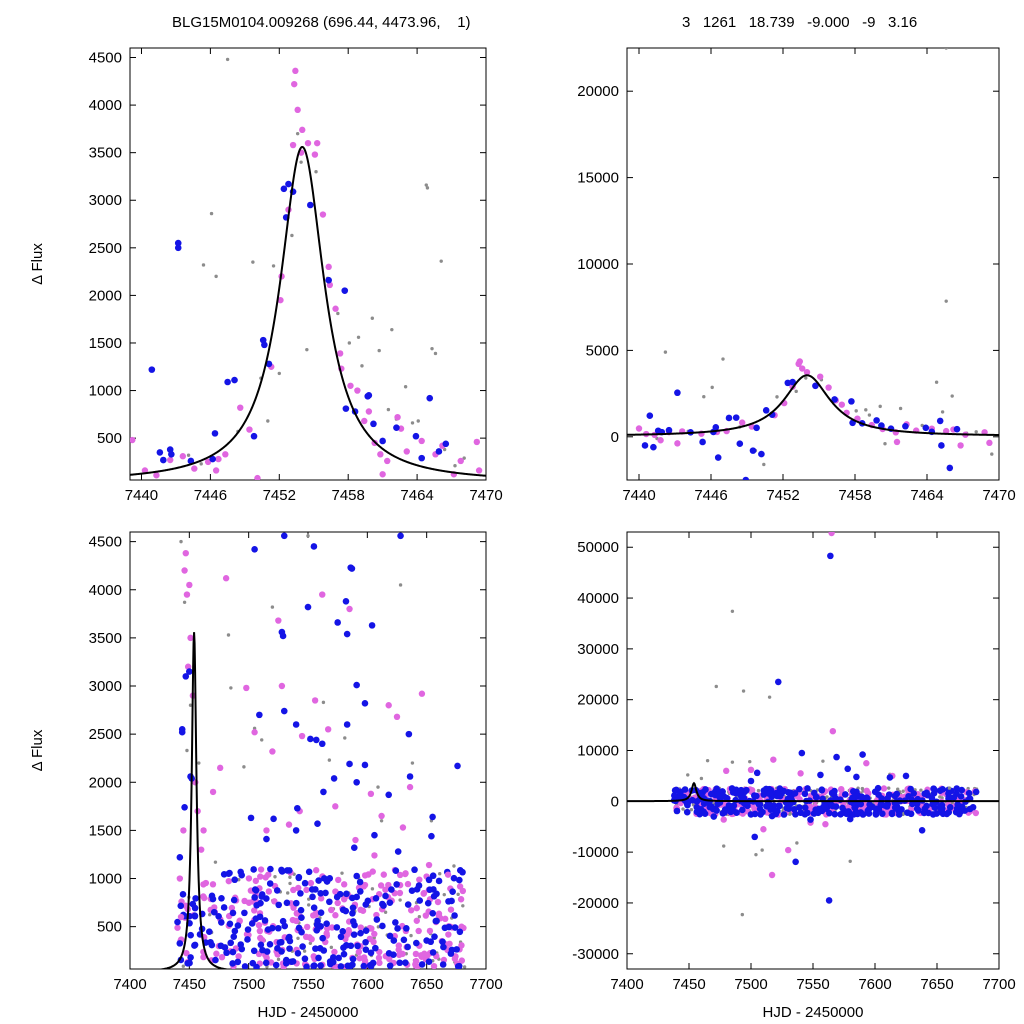 The image size is (1024, 1024). I want to click on axes-frame, so click(308, 264).